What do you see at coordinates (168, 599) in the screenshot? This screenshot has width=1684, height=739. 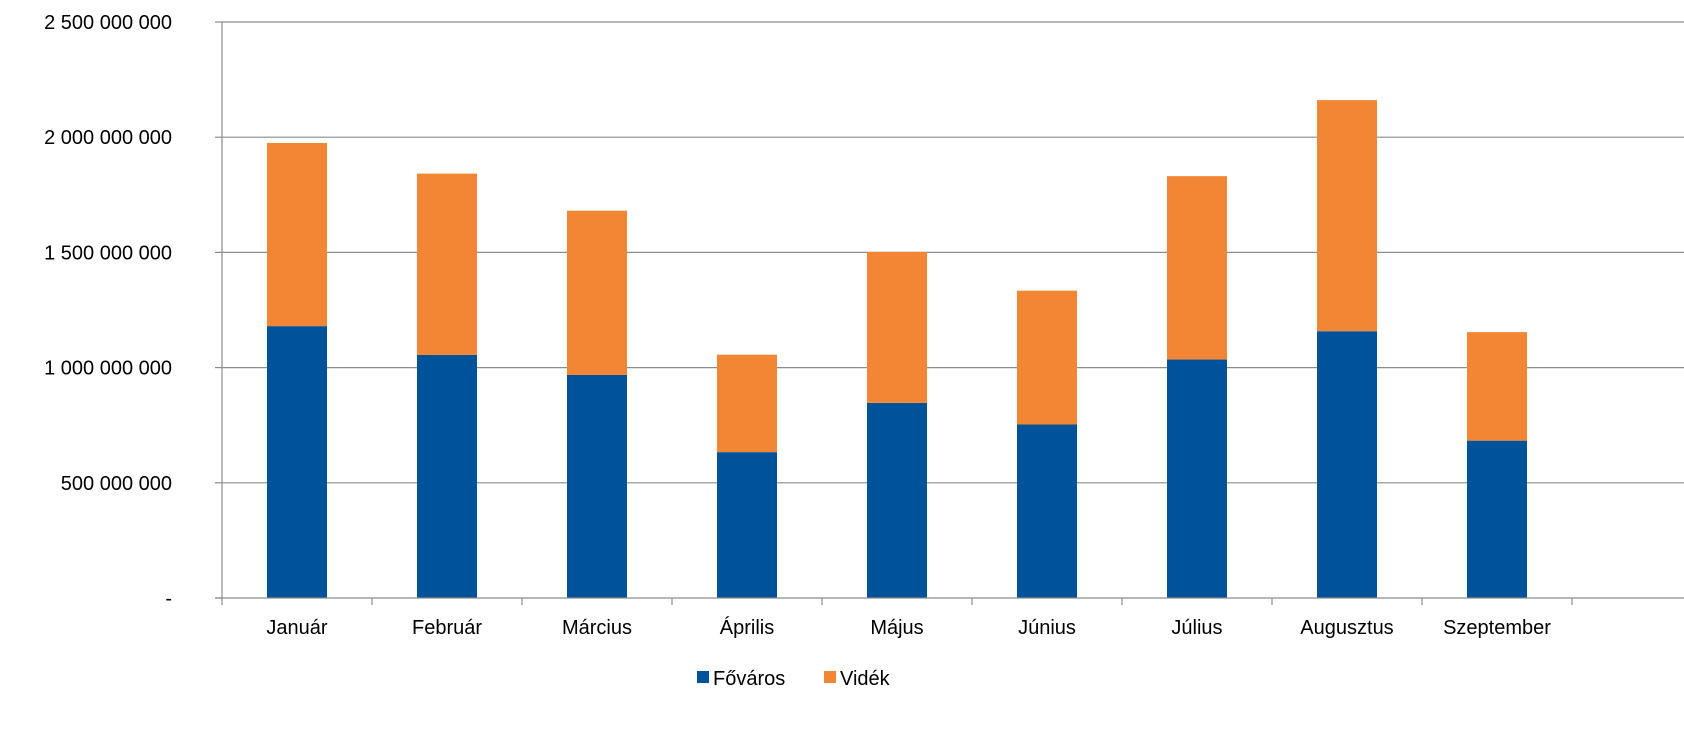 I see `y-tick-label: -` at bounding box center [168, 599].